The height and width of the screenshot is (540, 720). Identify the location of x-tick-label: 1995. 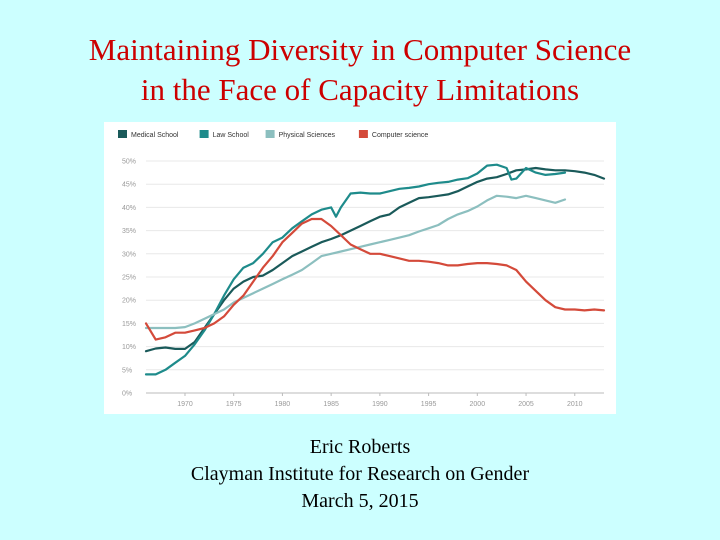
(429, 404).